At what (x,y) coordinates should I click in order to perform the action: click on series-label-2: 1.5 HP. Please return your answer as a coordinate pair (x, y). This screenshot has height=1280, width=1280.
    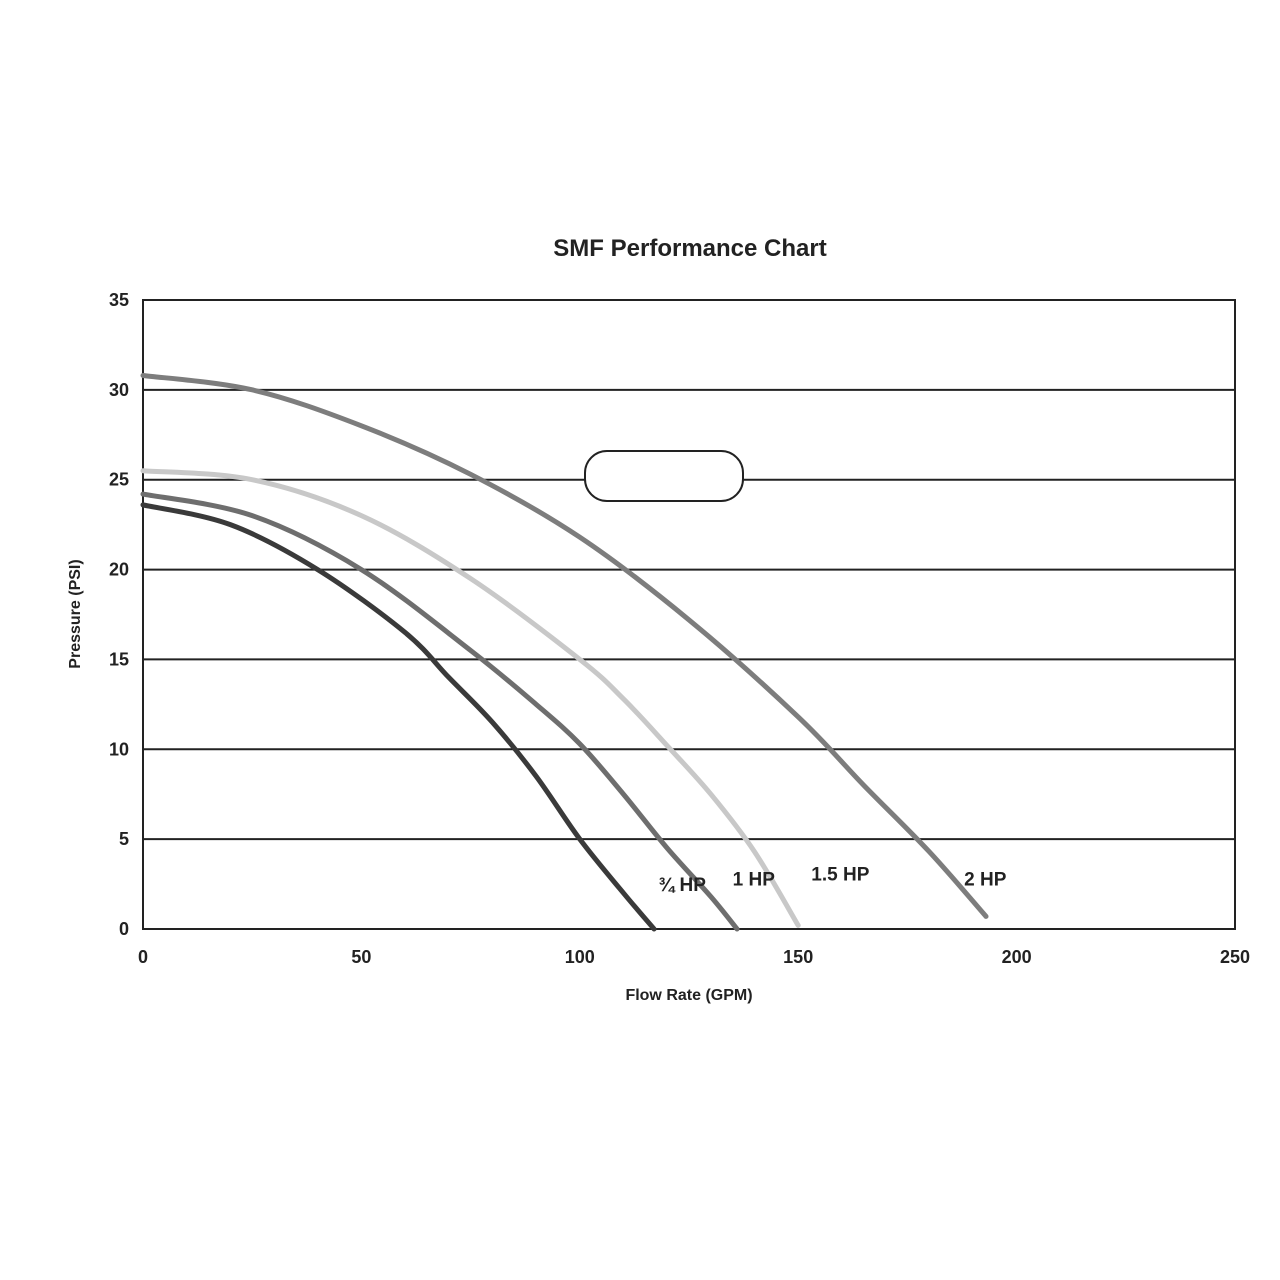
    Looking at the image, I should click on (840, 874).